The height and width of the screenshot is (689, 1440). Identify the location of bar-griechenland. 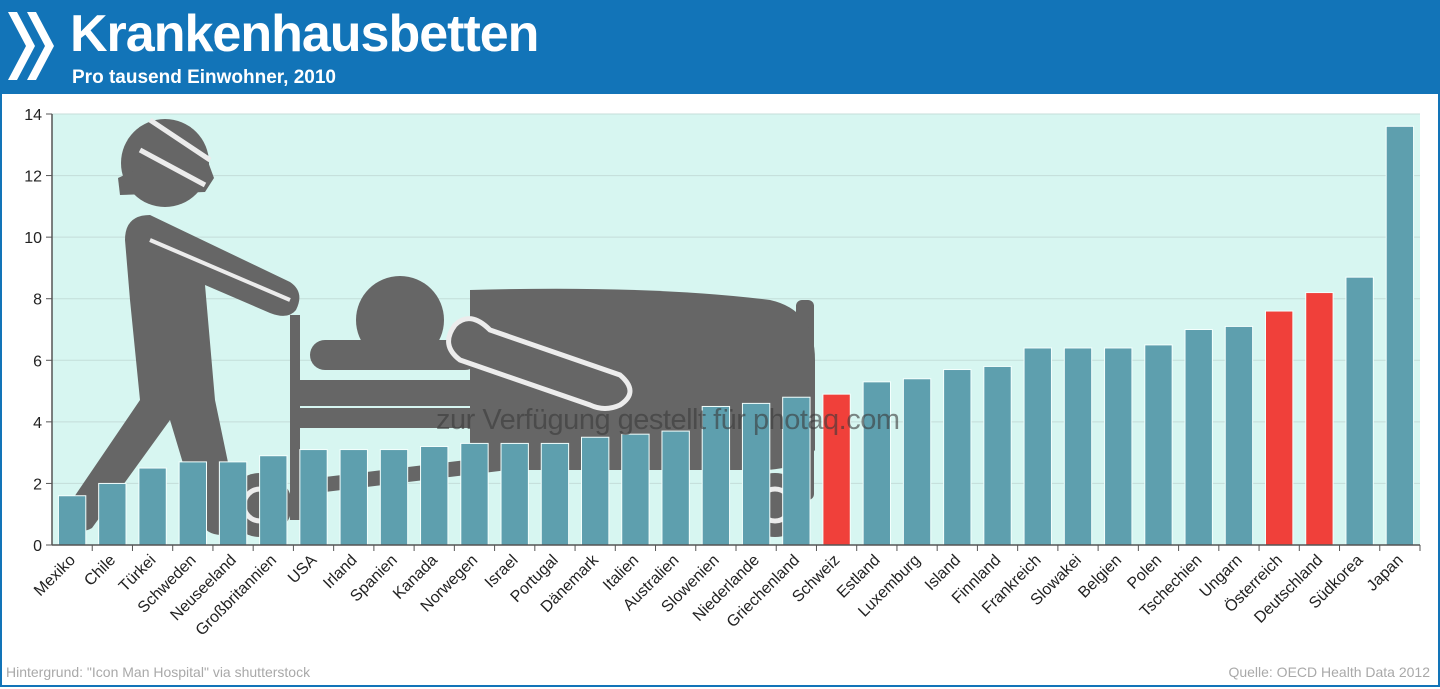
(796, 471).